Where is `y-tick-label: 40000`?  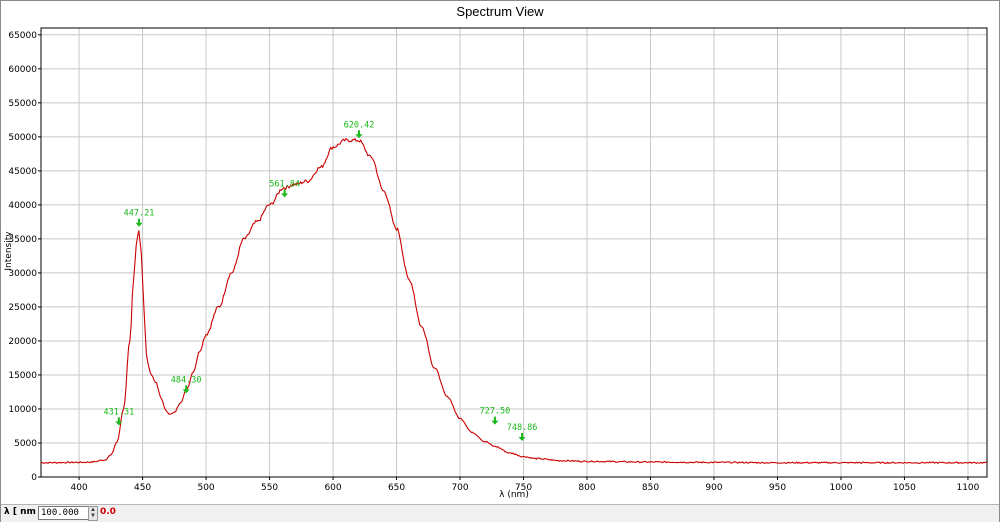
y-tick-label: 40000 is located at coordinates (22, 206).